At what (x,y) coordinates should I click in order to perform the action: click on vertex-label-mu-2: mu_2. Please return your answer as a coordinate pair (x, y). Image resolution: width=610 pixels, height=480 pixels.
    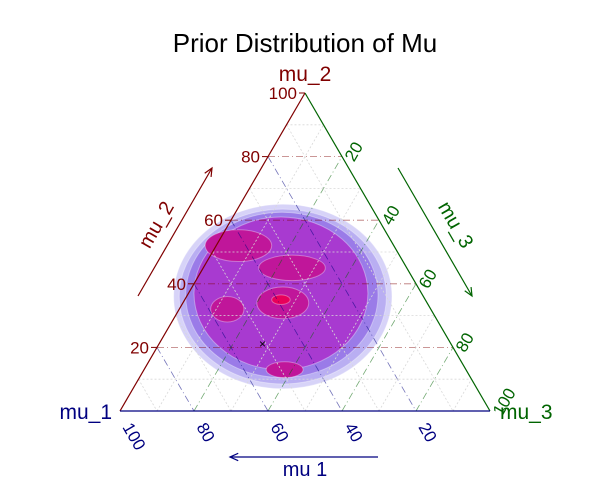
    Looking at the image, I should click on (305, 74).